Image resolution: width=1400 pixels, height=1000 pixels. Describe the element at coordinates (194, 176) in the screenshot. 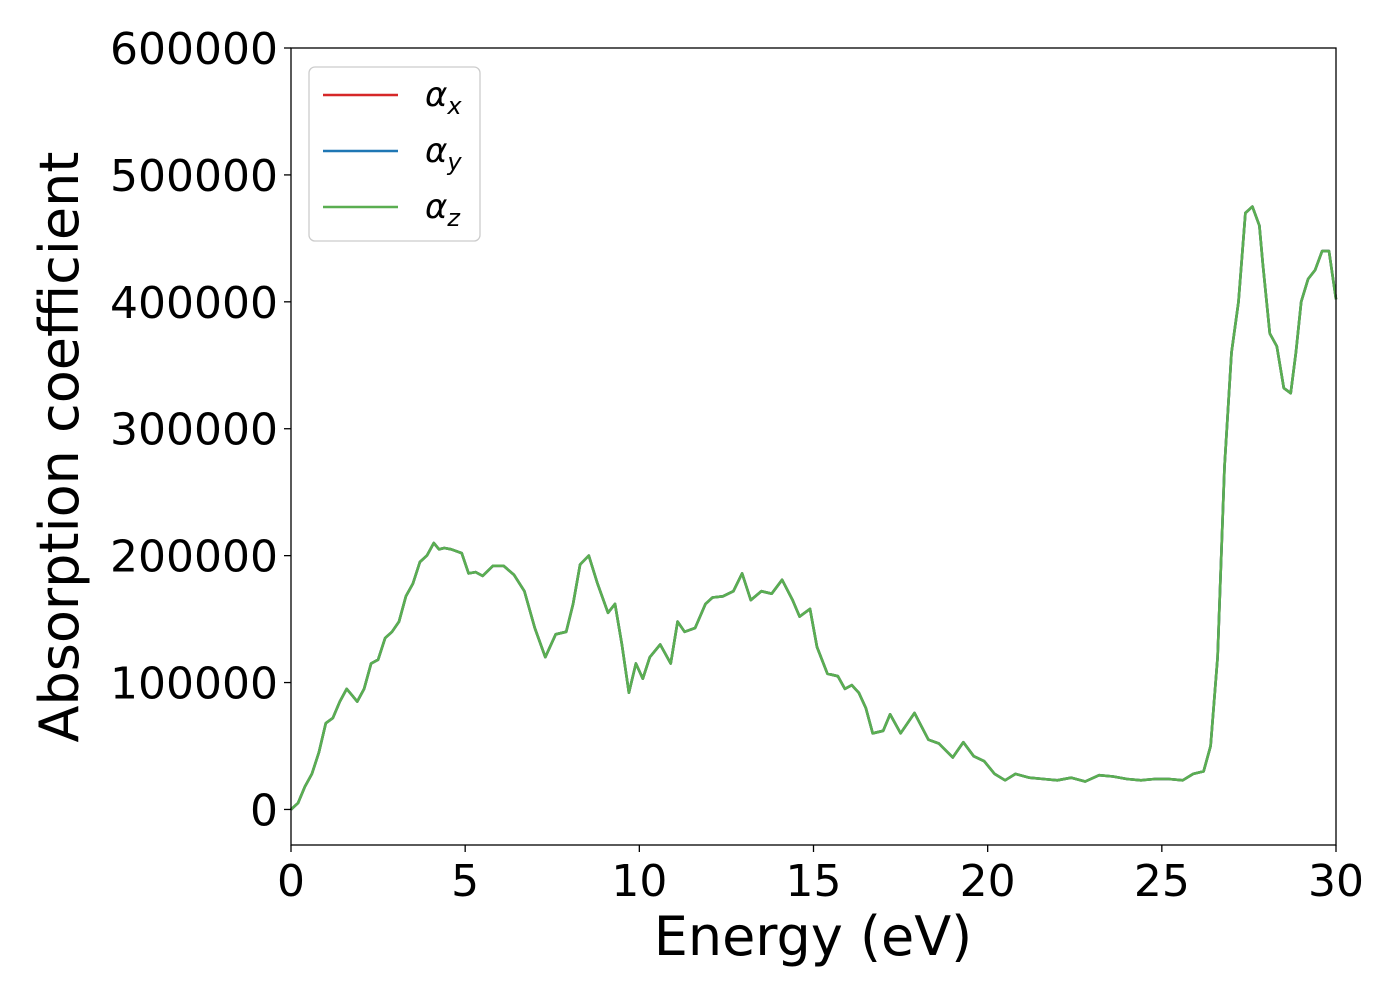

I see `y-tick-label: 500000` at that location.